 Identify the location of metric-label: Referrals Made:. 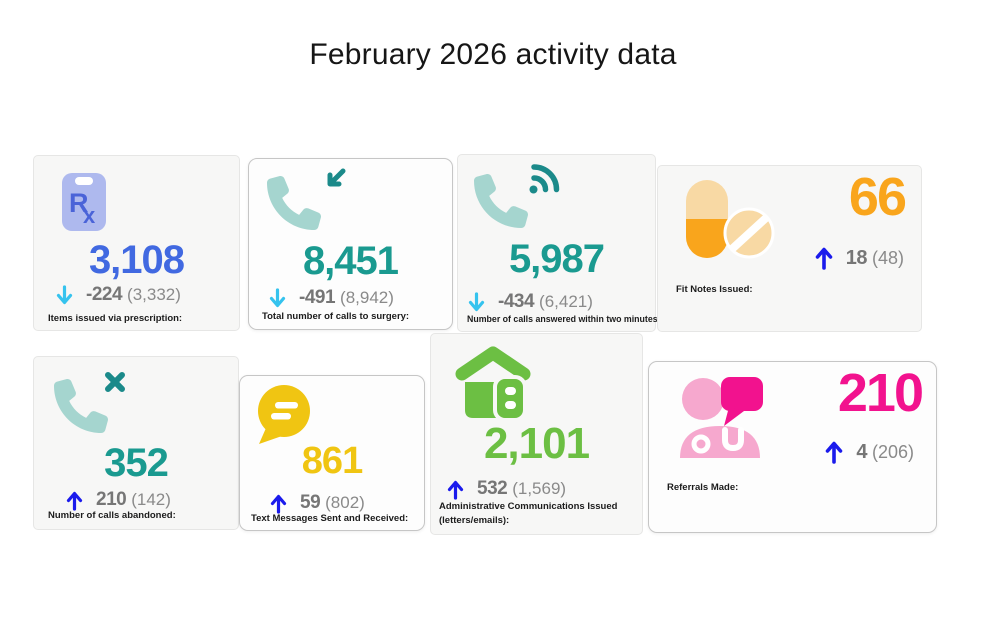
(703, 487).